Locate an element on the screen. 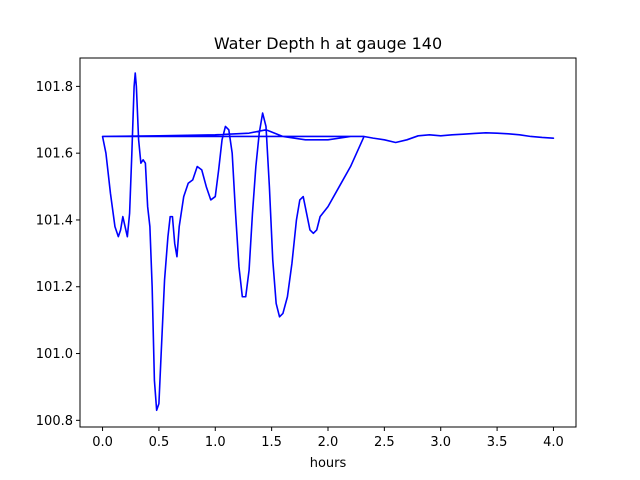 This screenshot has width=640, height=480. x-tick-label: 1.5 is located at coordinates (271, 442).